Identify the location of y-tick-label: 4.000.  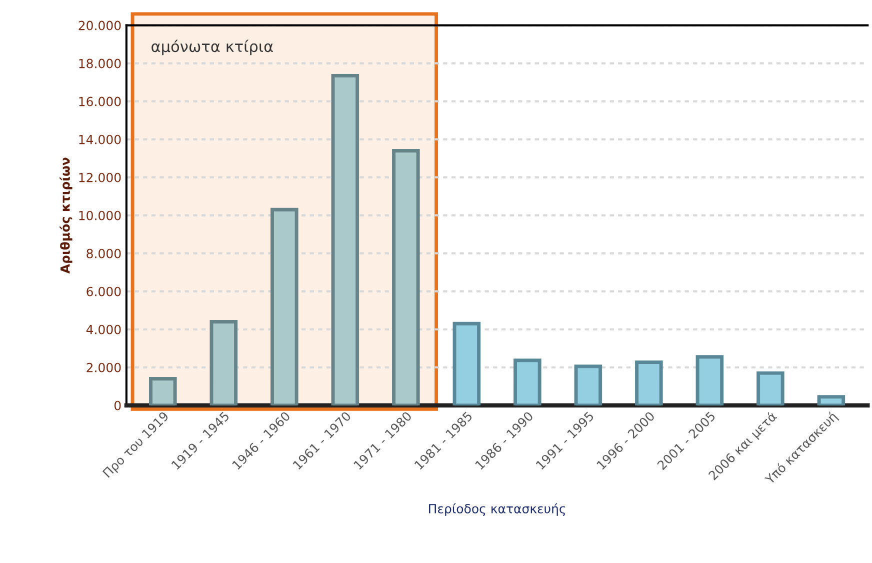
(103, 329).